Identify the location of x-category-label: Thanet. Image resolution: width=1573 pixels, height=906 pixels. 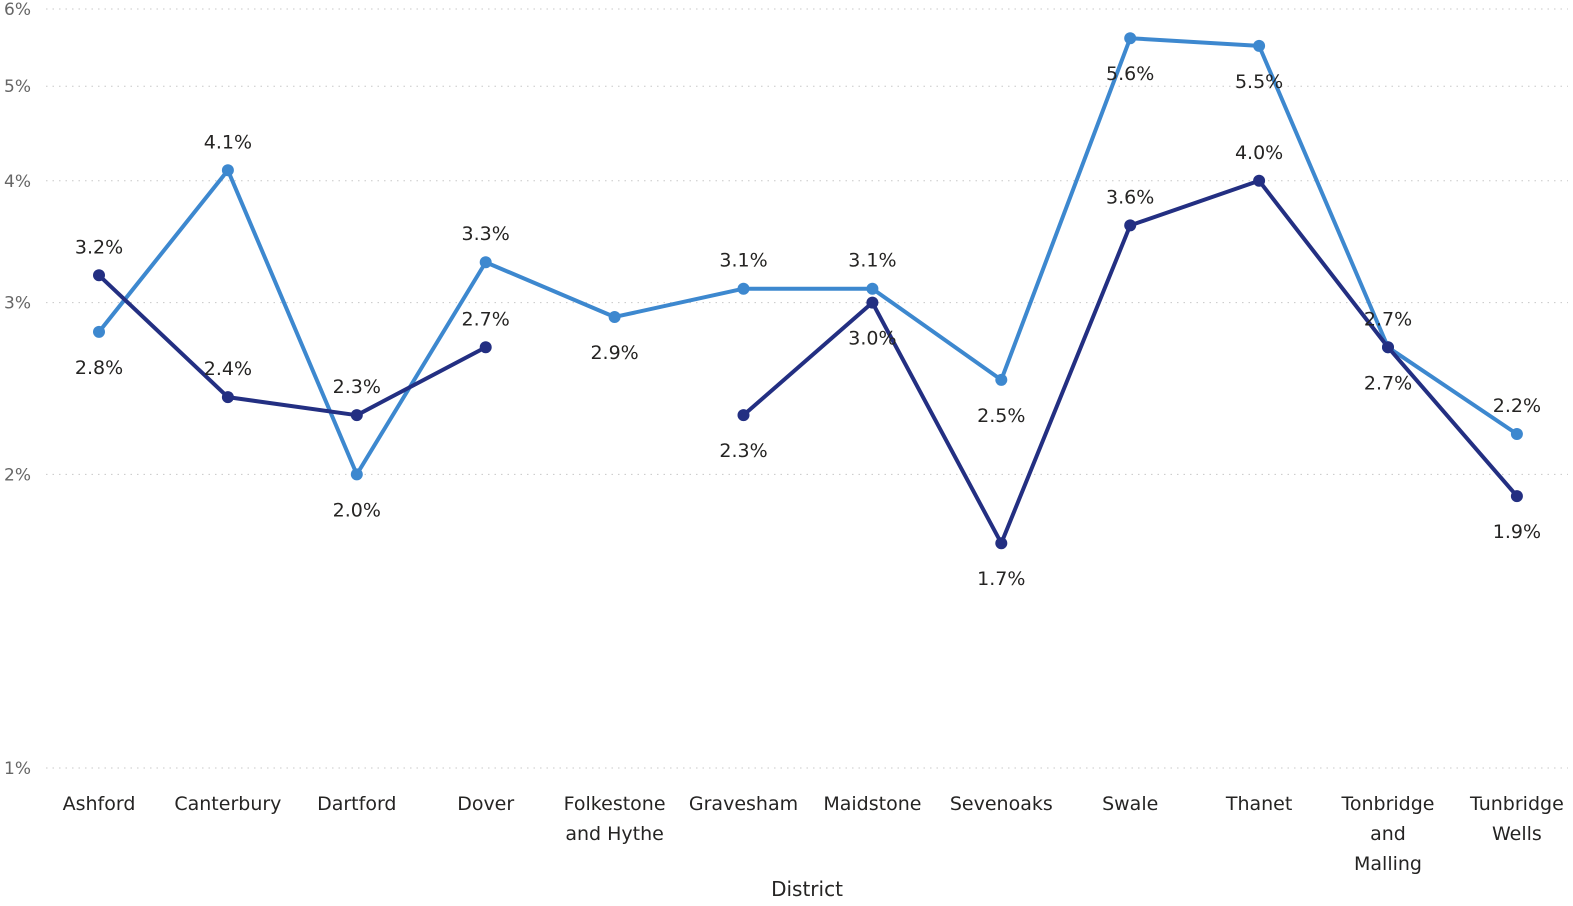
(1258, 804).